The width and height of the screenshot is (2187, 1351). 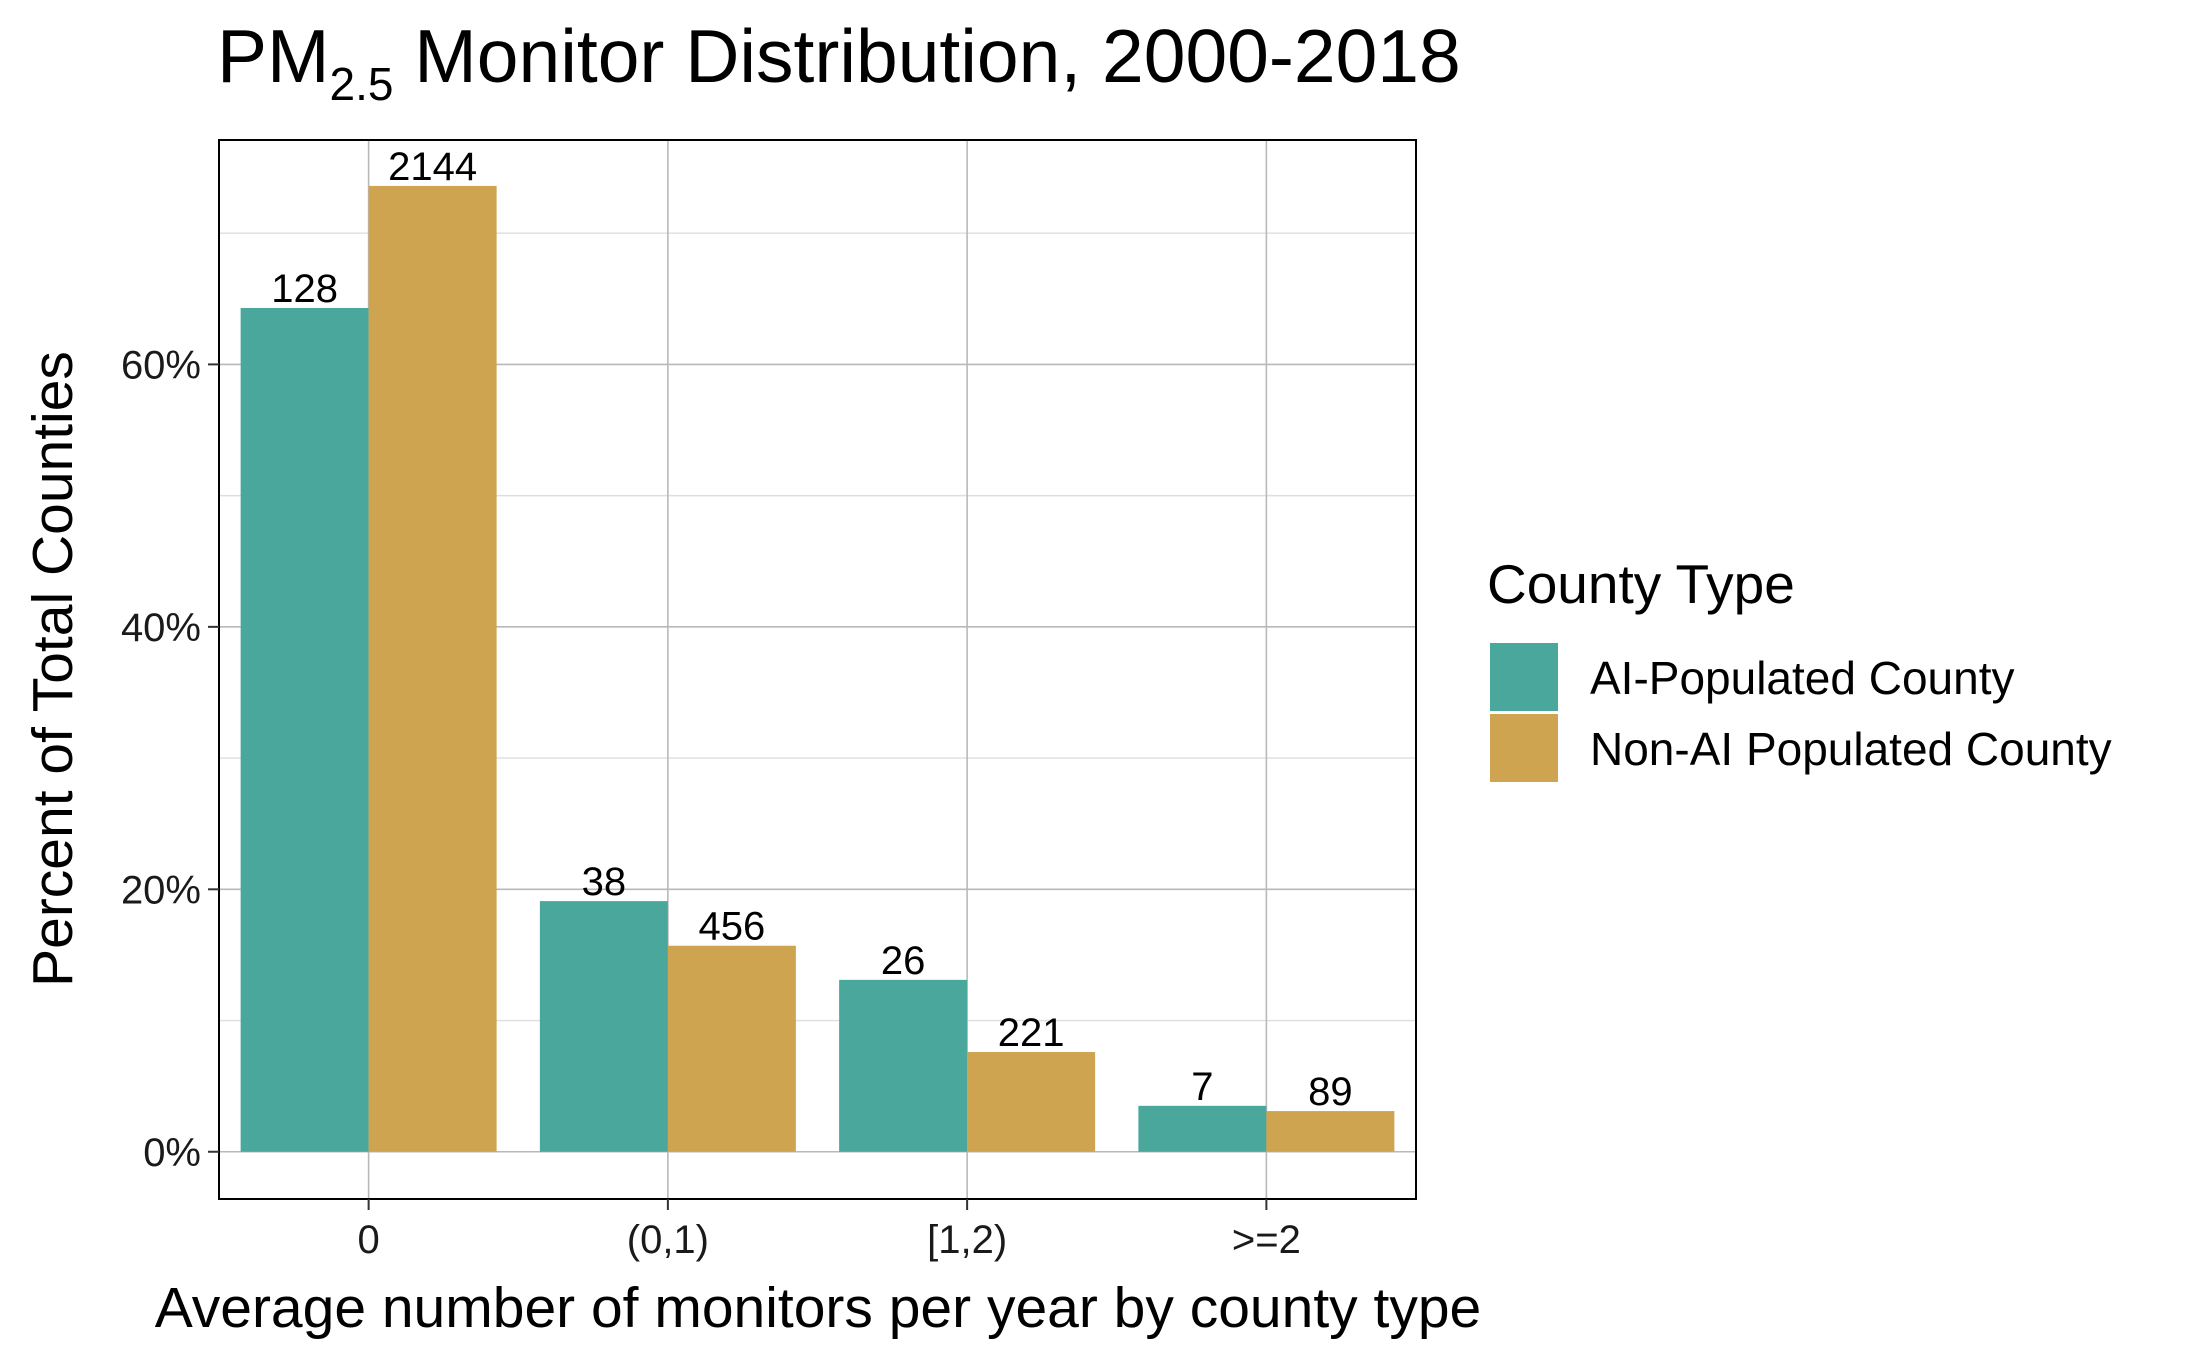 I want to click on bar-label: 456, so click(x=732, y=927).